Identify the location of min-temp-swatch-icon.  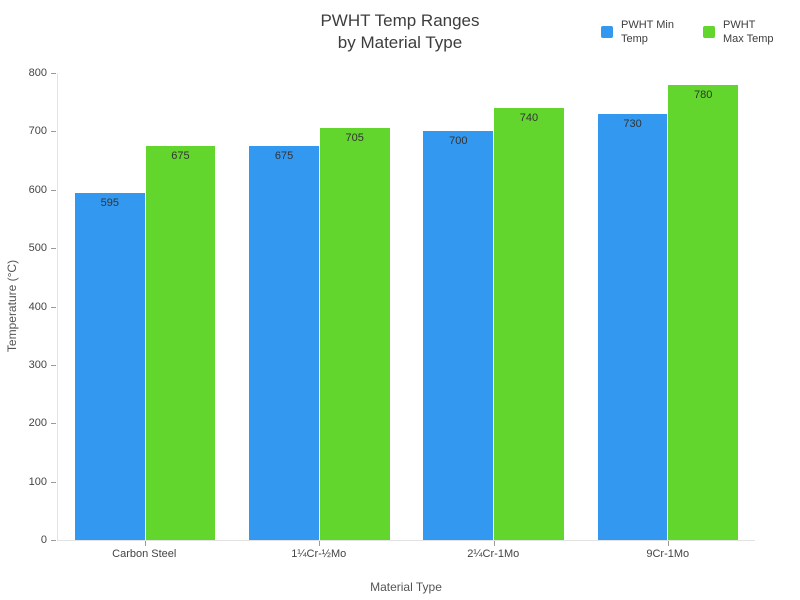
(607, 32).